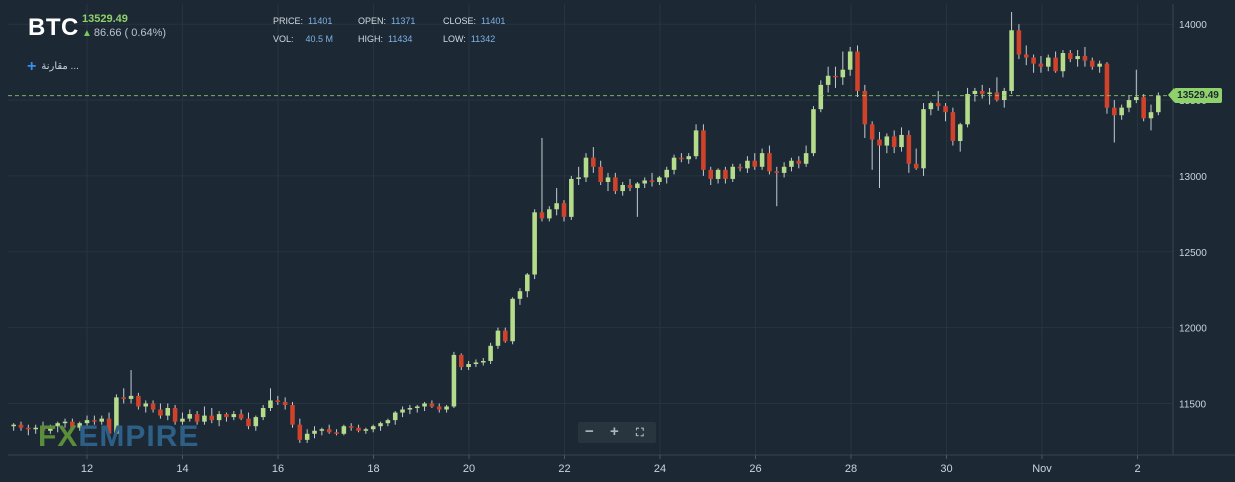  I want to click on stat-value: 11401, so click(493, 21).